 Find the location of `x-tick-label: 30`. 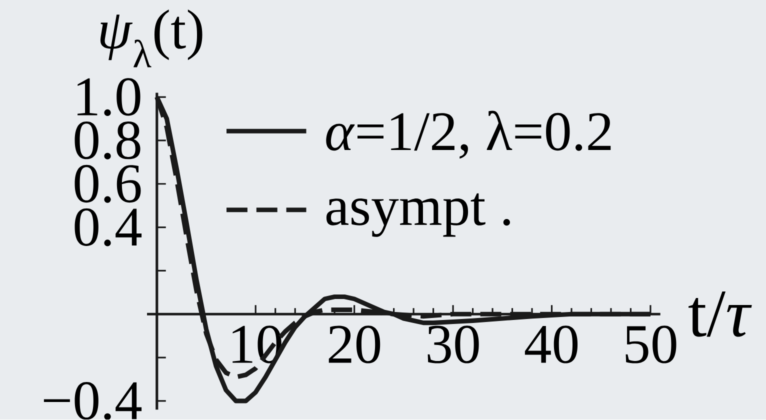

x-tick-label: 30 is located at coordinates (453, 345).